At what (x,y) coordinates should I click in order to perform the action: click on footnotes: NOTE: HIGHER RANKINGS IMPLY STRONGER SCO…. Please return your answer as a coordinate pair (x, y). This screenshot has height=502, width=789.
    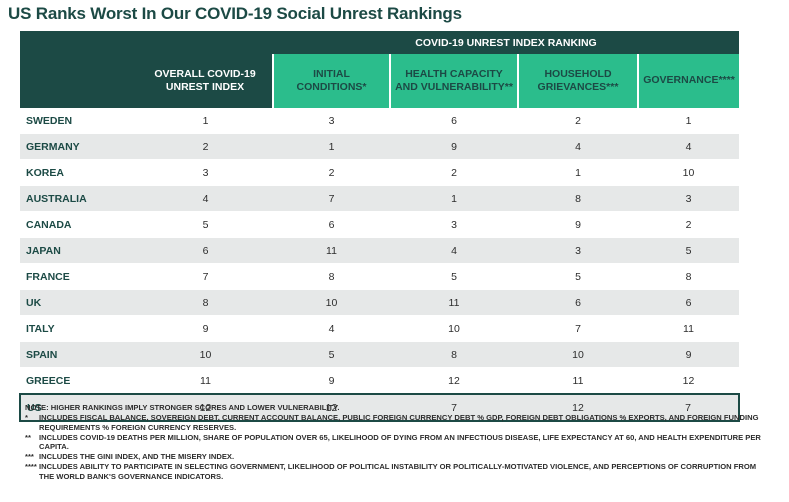
    Looking at the image, I should click on (395, 442).